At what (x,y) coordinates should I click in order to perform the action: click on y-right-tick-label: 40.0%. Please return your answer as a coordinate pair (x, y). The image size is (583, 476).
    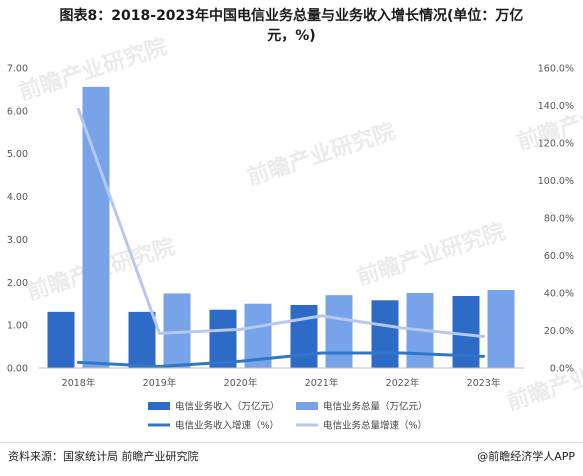
    Looking at the image, I should click on (559, 294).